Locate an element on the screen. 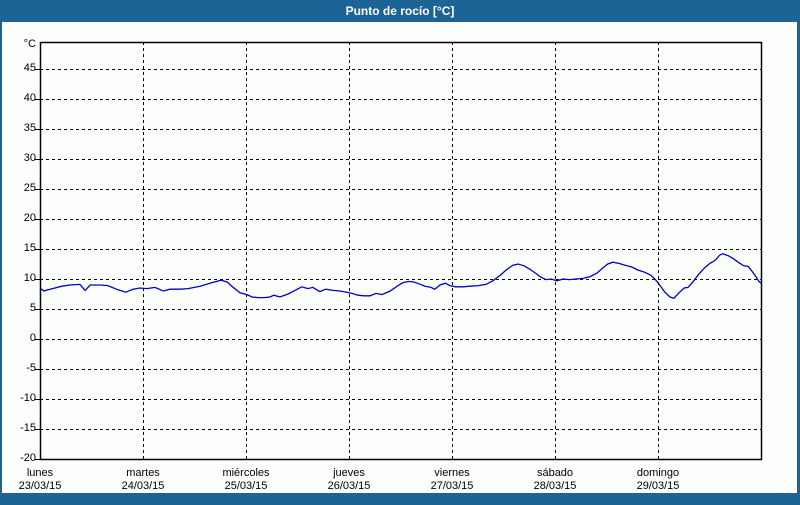  x-axis-day: miércoles is located at coordinates (246, 473).